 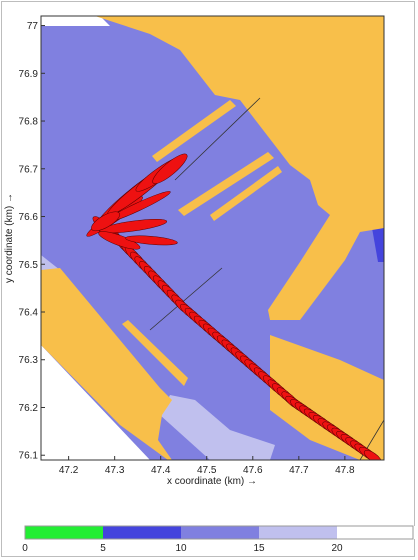 I want to click on y-tick-label: 76.9, so click(x=29, y=74).